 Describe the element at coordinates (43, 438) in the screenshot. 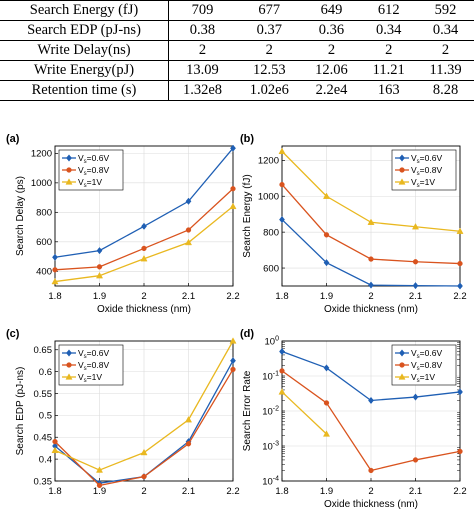

I see `y-tick-label: 0.45` at that location.